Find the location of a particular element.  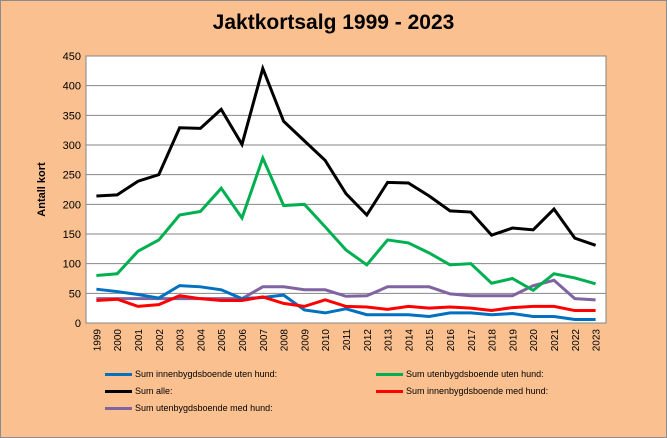

legend-label: Sum innenbygdsboende med hund: is located at coordinates (477, 391).